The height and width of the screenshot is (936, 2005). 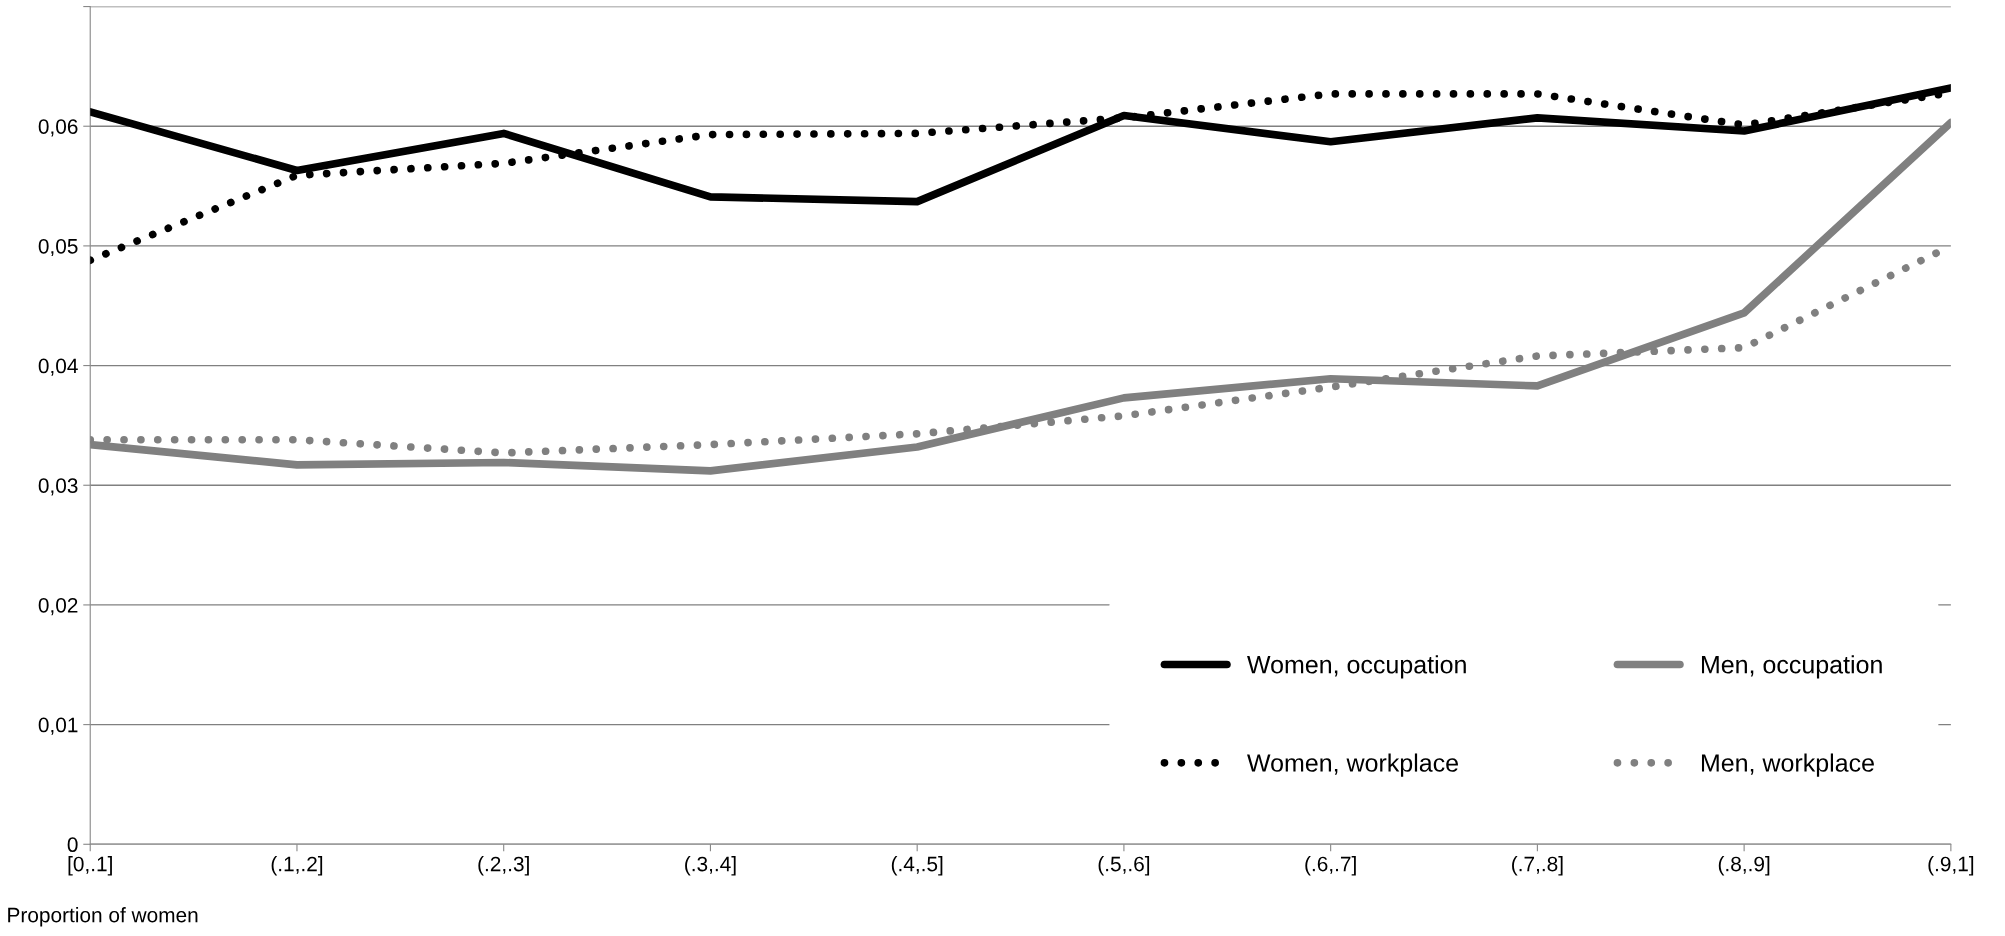 What do you see at coordinates (103, 917) in the screenshot?
I see `x-axis-title: Proportion of women` at bounding box center [103, 917].